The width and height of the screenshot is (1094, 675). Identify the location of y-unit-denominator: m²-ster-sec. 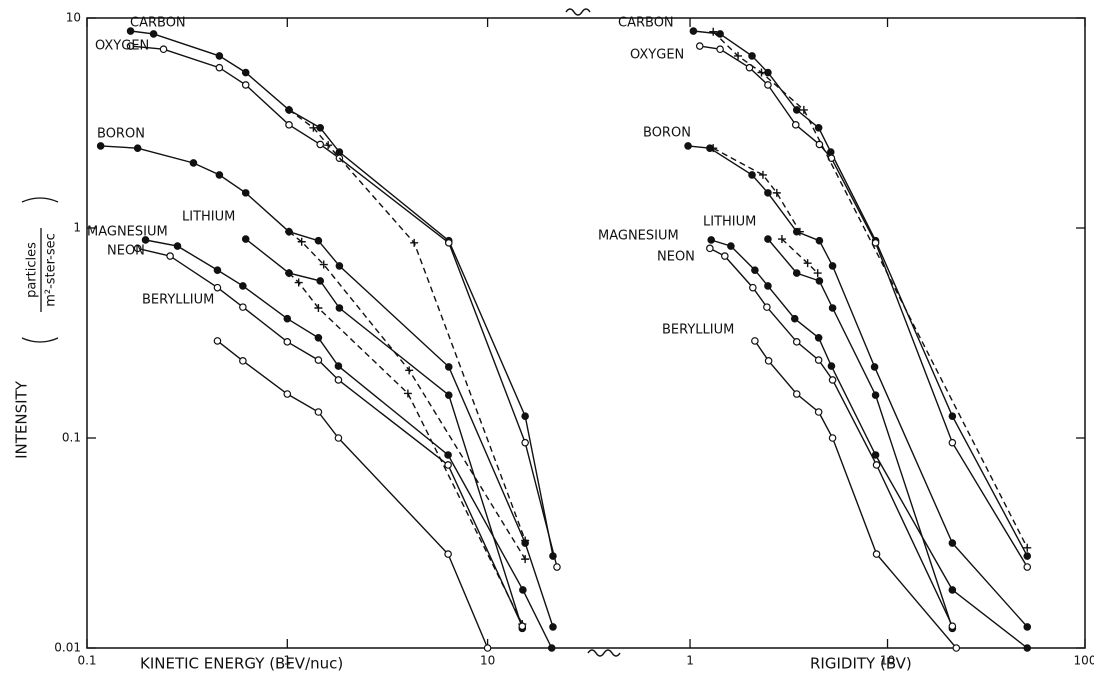
(51, 270).